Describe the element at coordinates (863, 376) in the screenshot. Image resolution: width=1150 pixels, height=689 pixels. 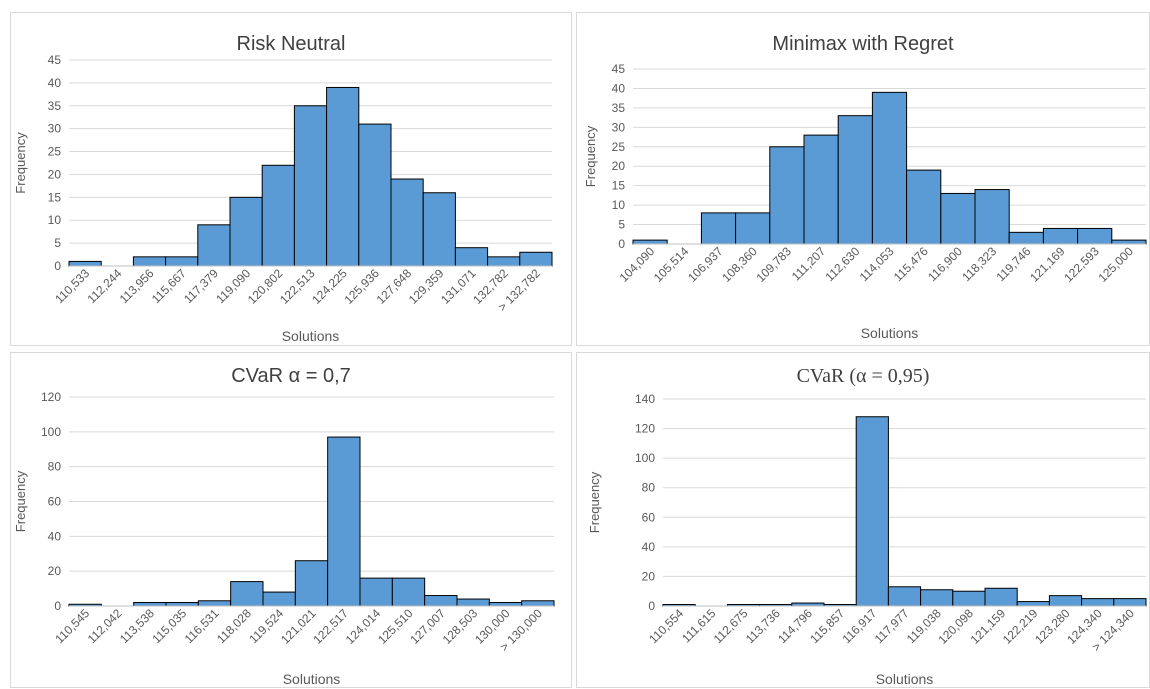
I see `chart-title: CVaR (α = 0,95)` at that location.